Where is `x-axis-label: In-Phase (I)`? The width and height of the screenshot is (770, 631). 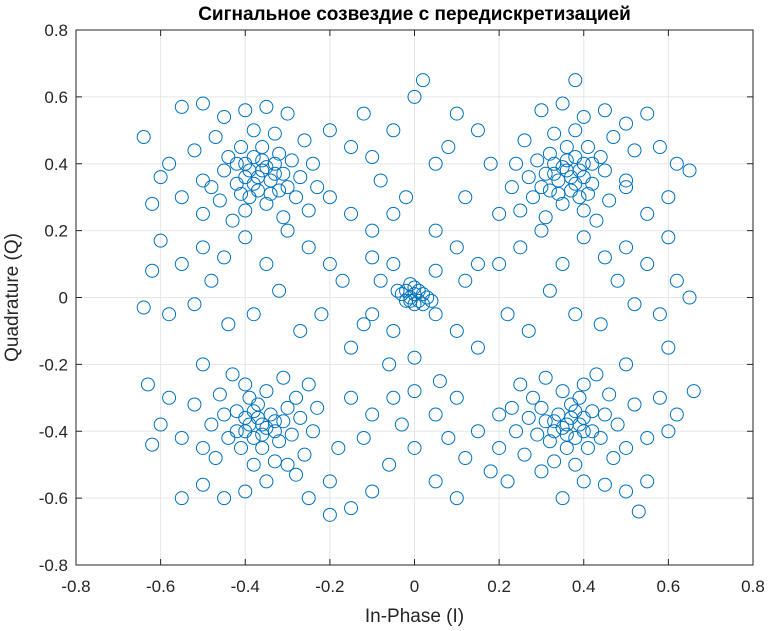 x-axis-label: In-Phase (I) is located at coordinates (414, 616).